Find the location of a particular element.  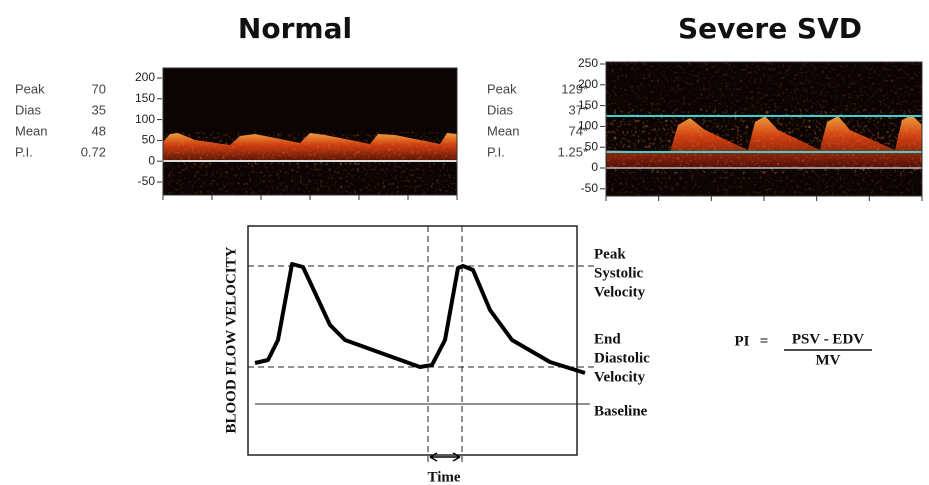

stat-value: 37* is located at coordinates (578, 109).